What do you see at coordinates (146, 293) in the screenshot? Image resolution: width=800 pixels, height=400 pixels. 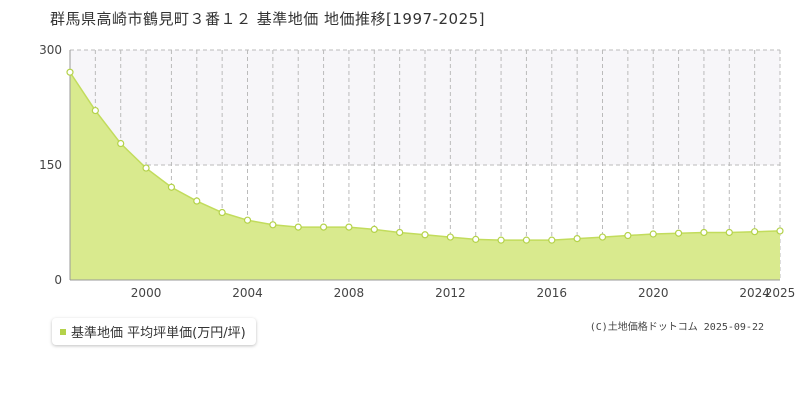 I see `x-tick-label: 2000` at bounding box center [146, 293].